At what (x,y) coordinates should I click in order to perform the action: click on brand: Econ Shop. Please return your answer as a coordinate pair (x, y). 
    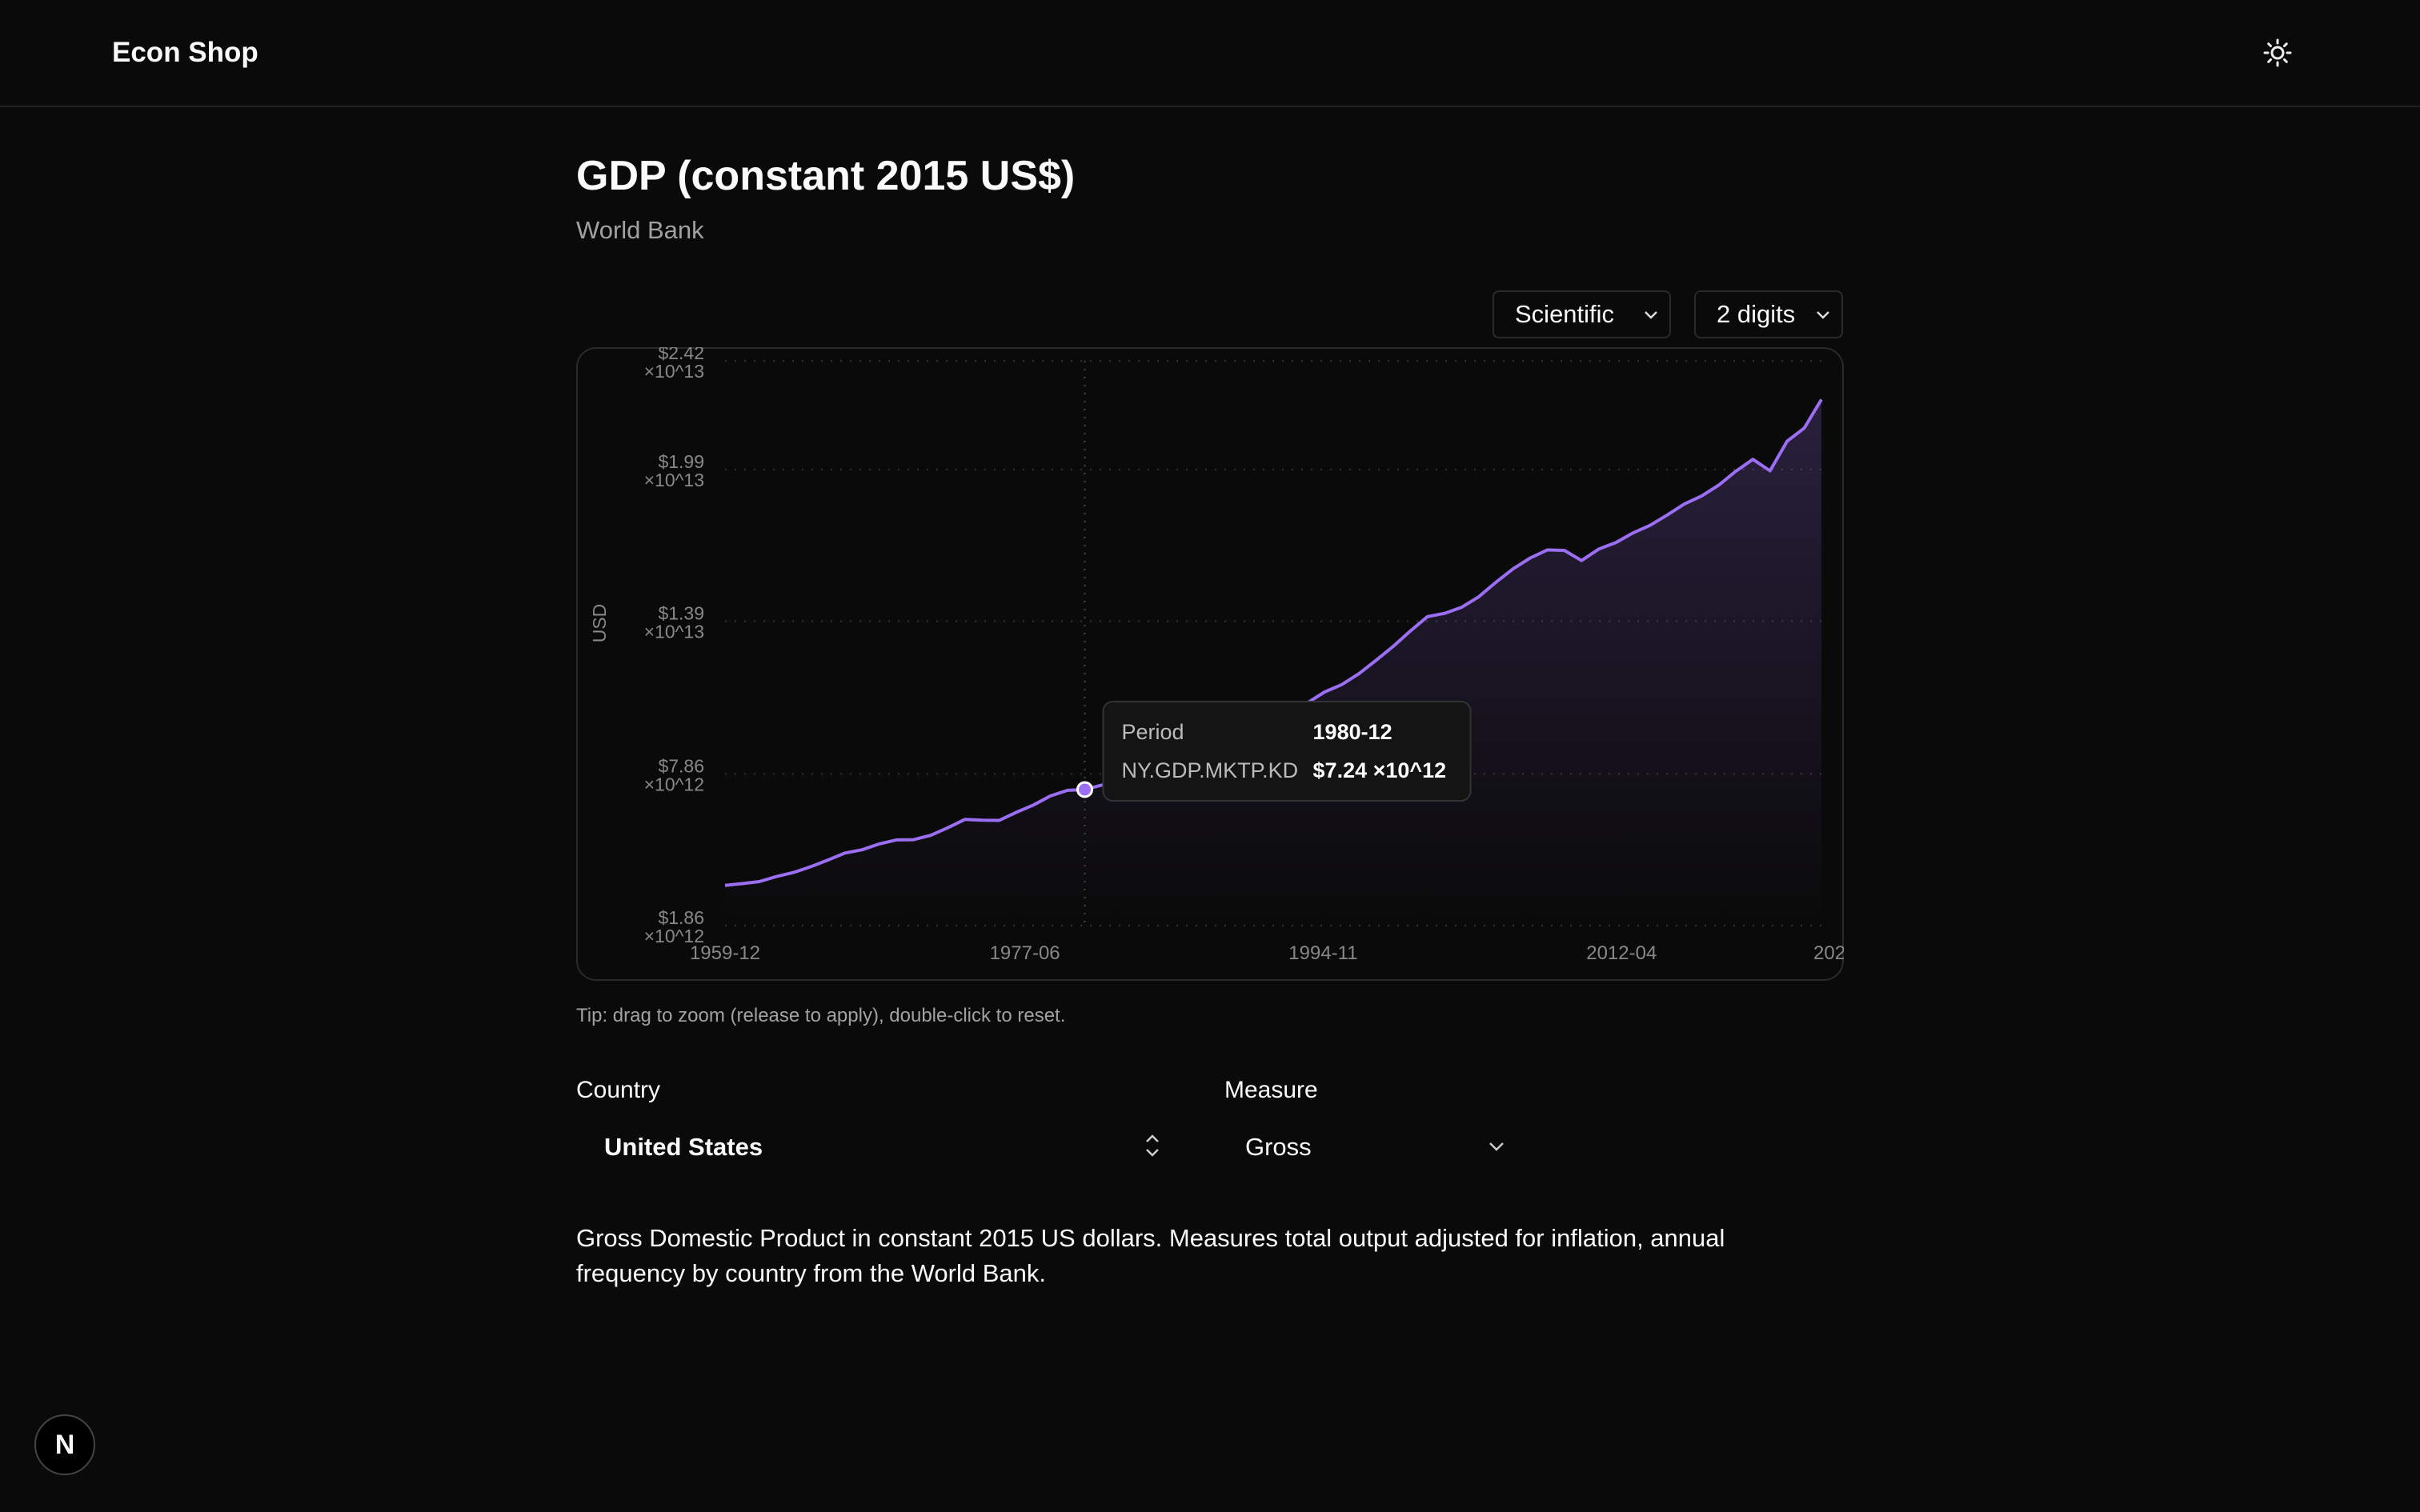
    Looking at the image, I should click on (185, 52).